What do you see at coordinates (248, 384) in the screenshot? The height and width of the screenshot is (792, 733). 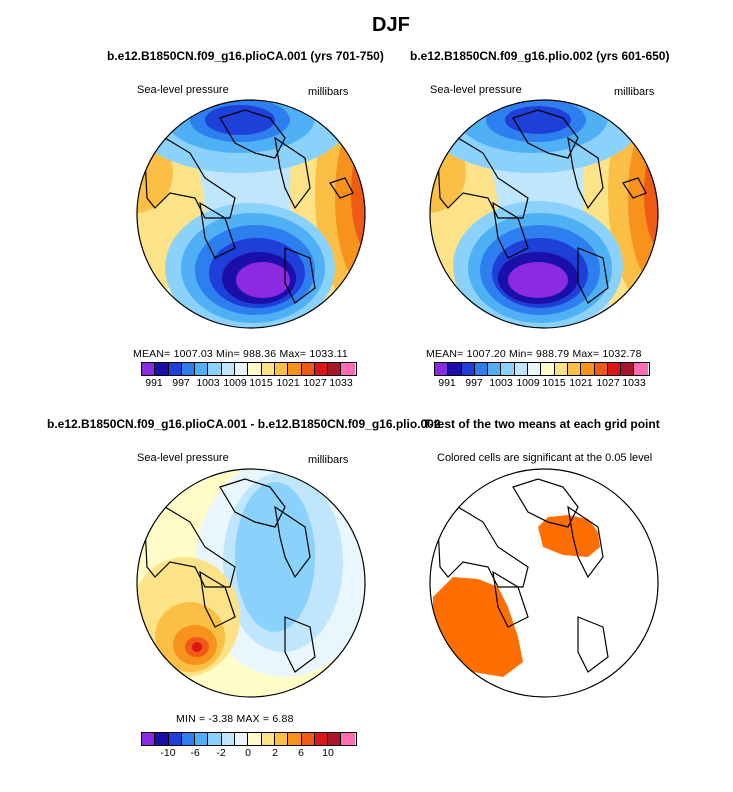 I see `panel-1-colorbar-ticks: 991 997 1003 1009 1015 1021 1027 1033` at bounding box center [248, 384].